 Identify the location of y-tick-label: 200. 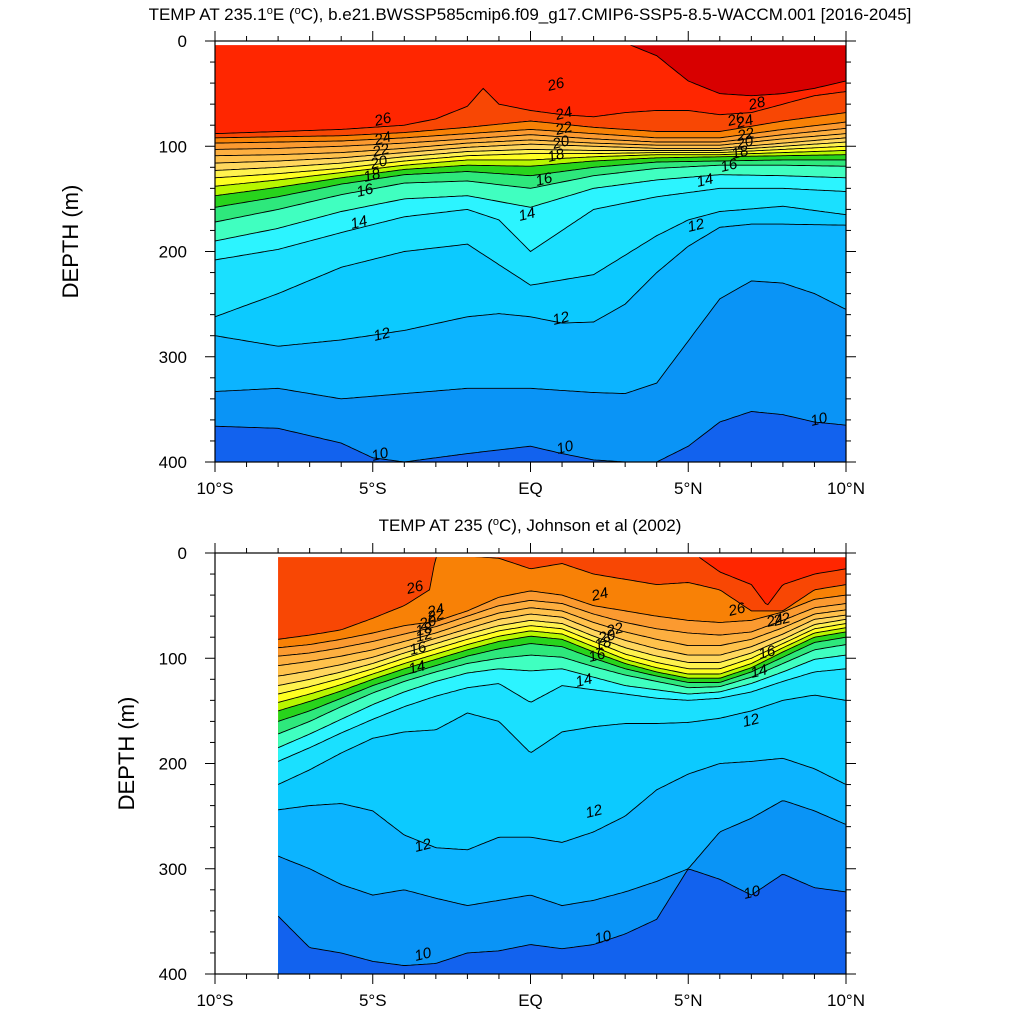
(173, 764).